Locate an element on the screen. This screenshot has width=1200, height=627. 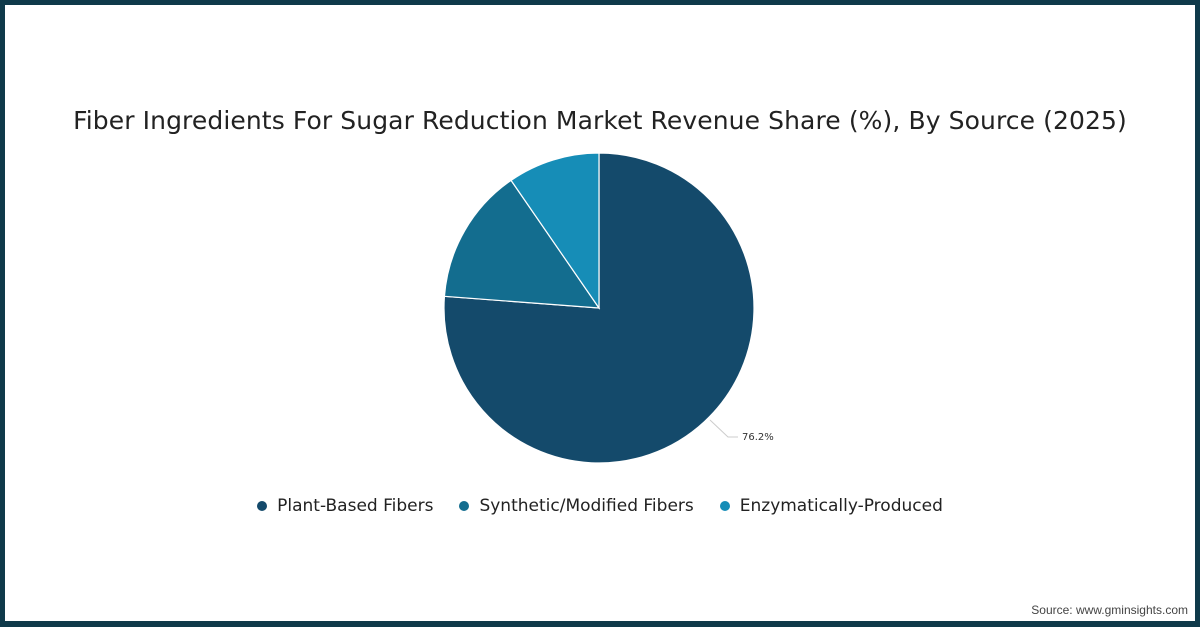
leader-line is located at coordinates (723, 428).